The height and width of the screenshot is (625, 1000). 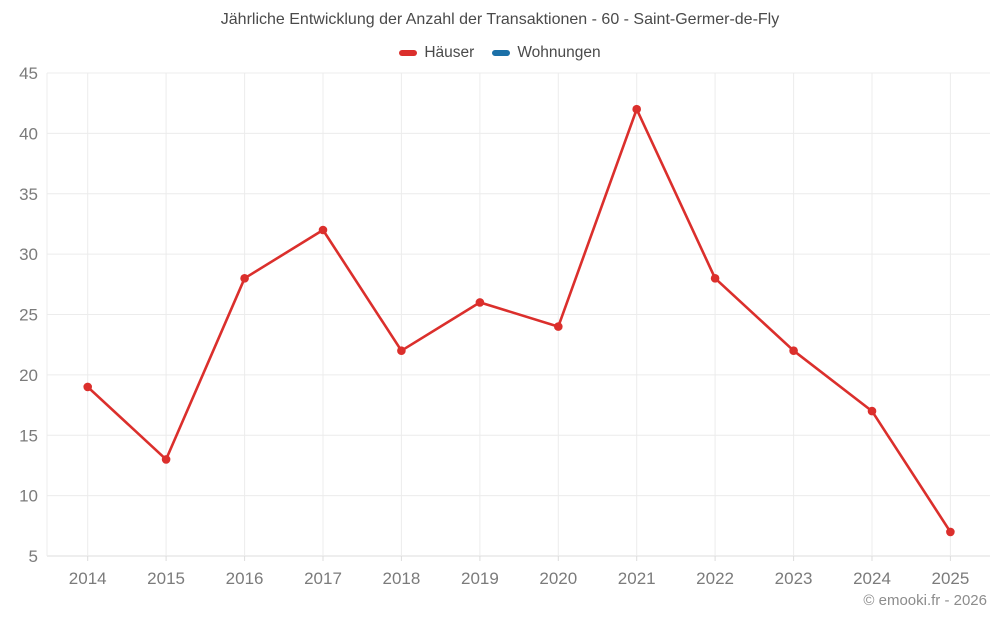 I want to click on y-tick-label: 20, so click(x=28, y=375).